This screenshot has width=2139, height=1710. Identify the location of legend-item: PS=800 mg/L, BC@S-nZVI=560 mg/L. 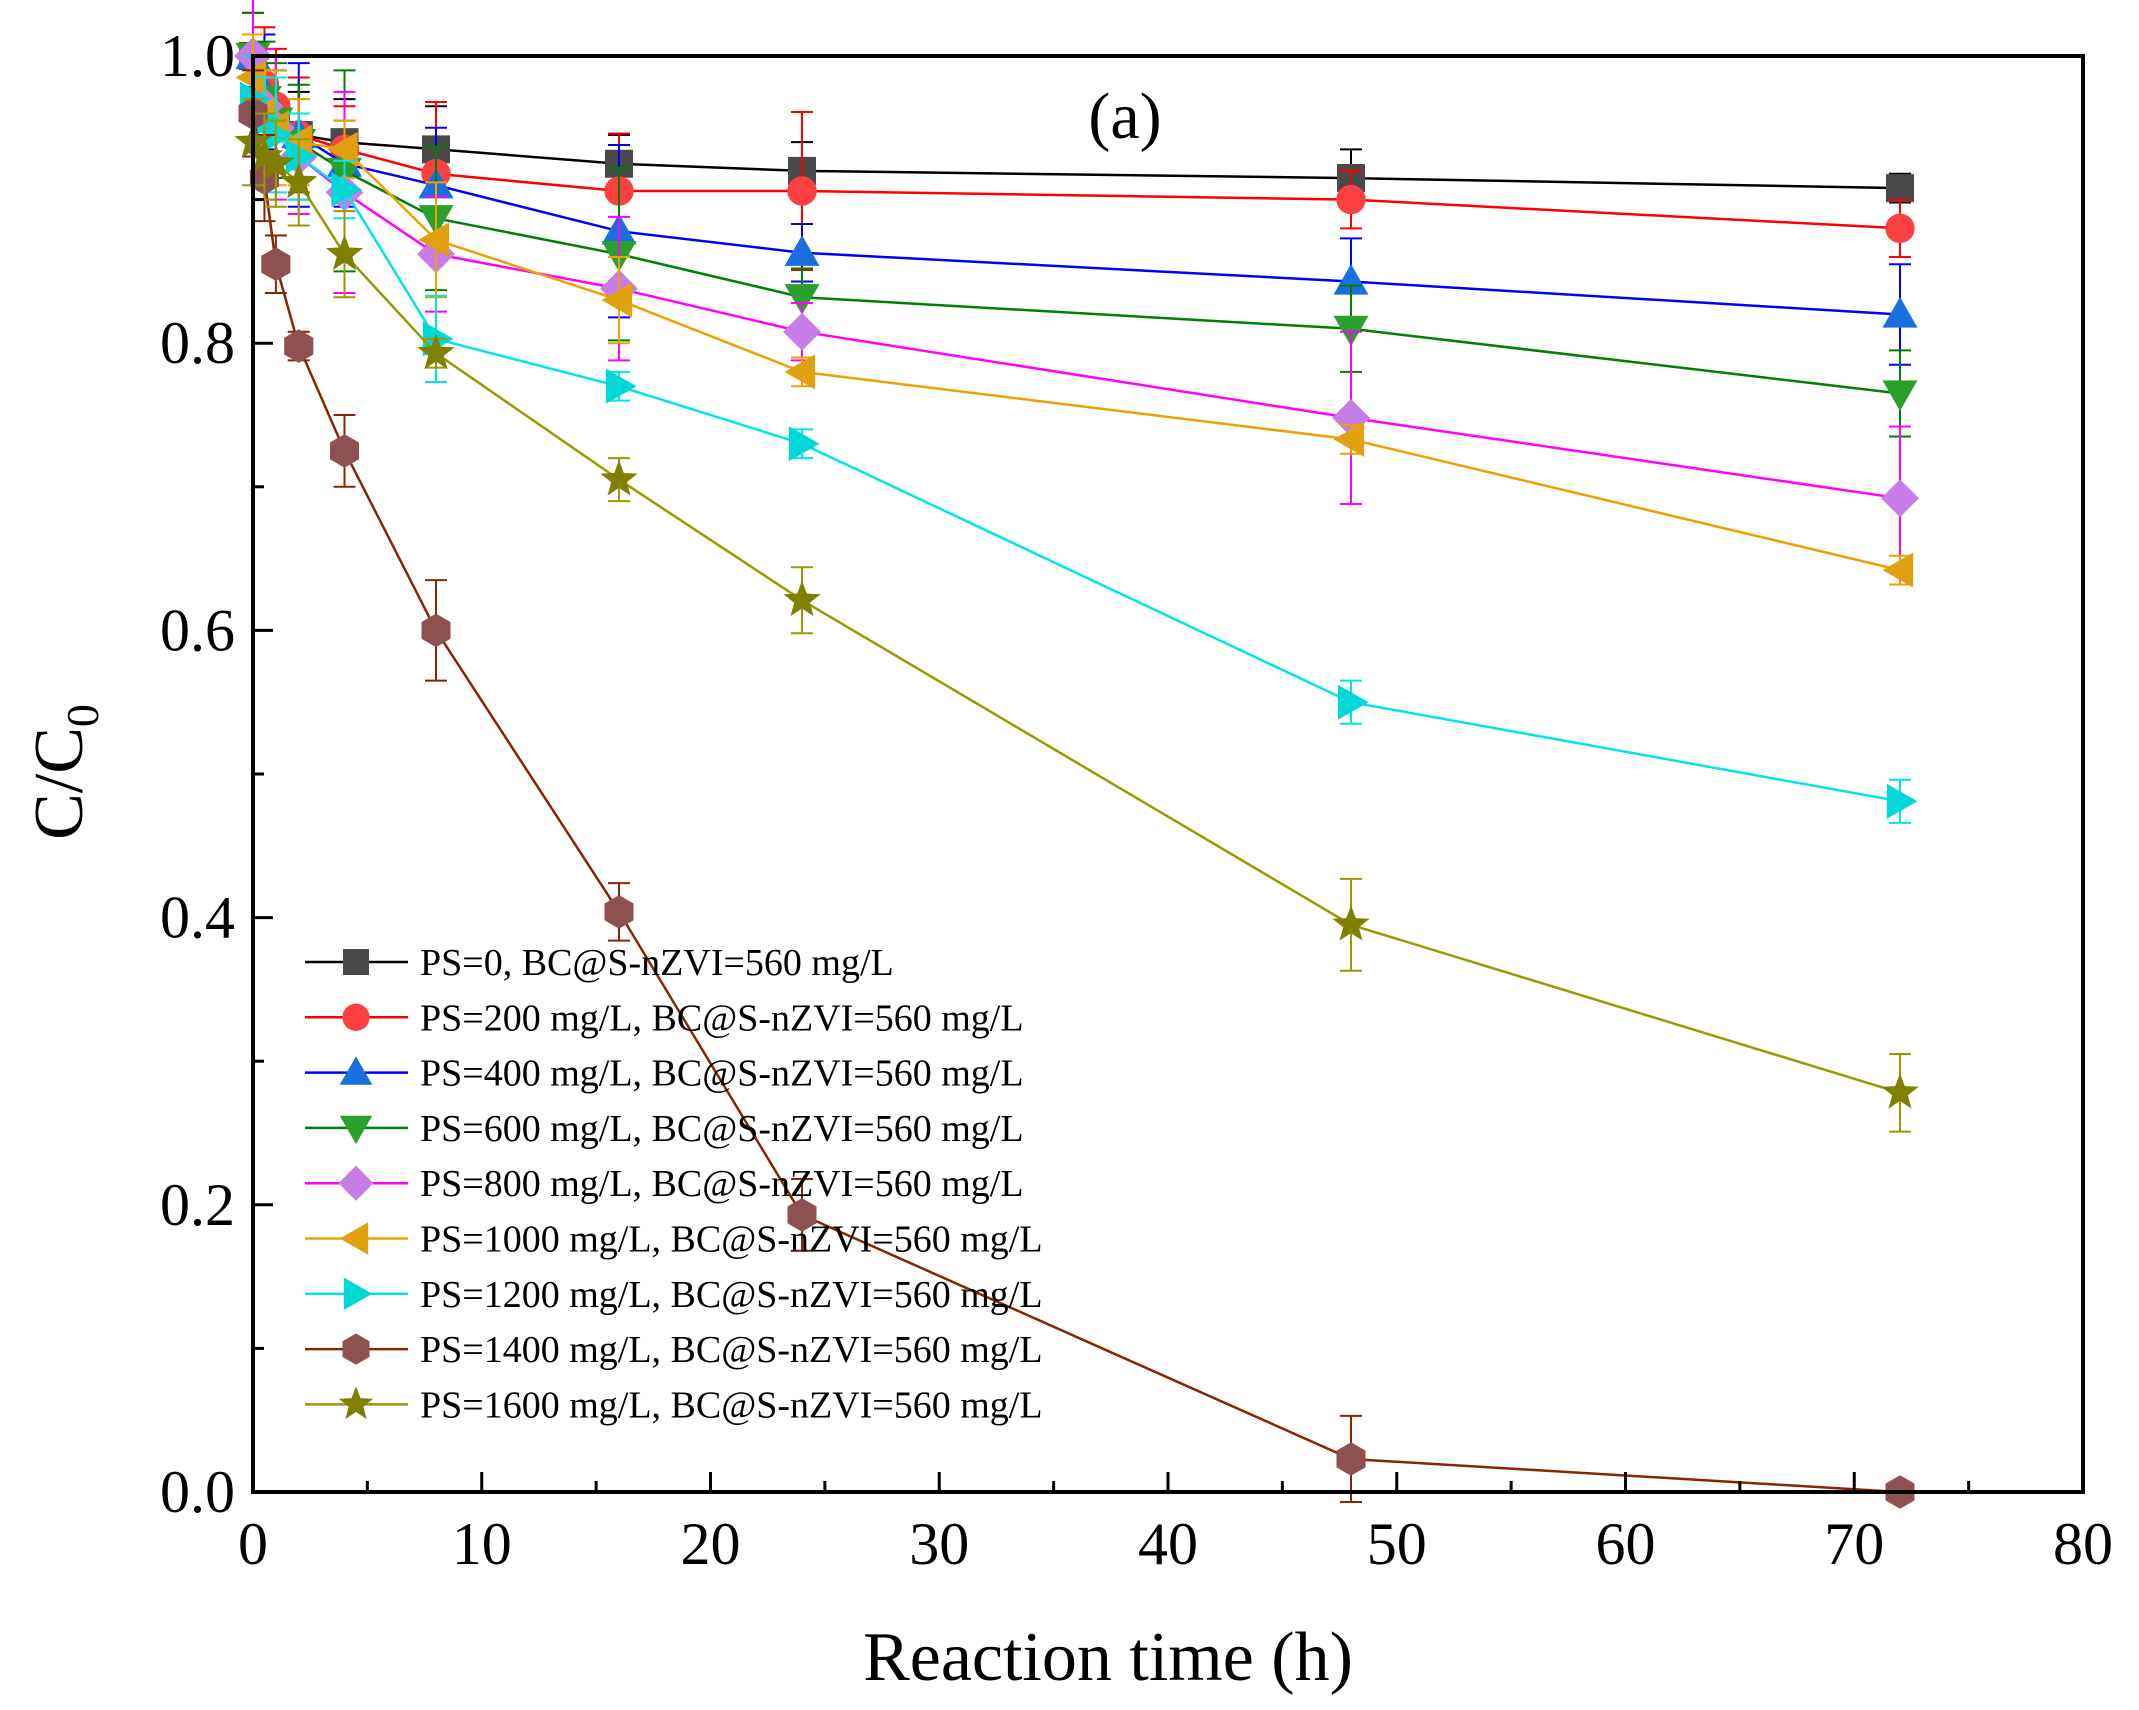
(664, 1184).